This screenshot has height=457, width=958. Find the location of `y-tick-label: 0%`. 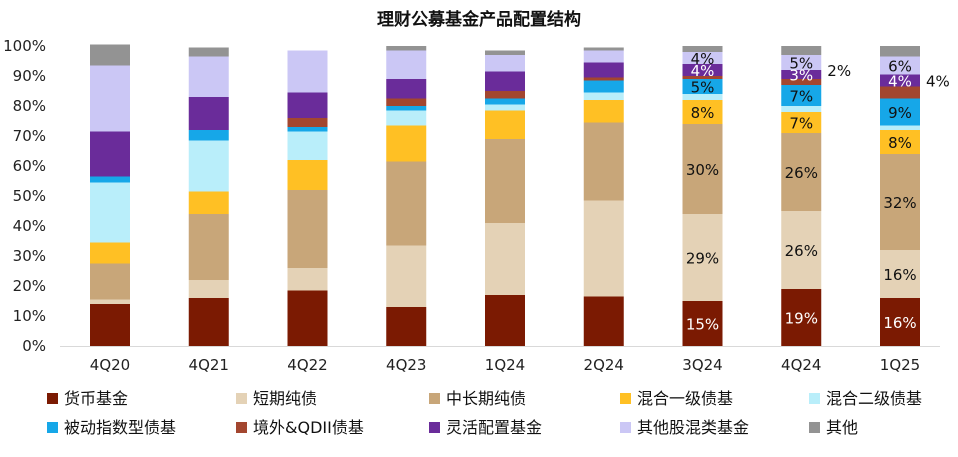

y-tick-label: 0% is located at coordinates (34, 346).